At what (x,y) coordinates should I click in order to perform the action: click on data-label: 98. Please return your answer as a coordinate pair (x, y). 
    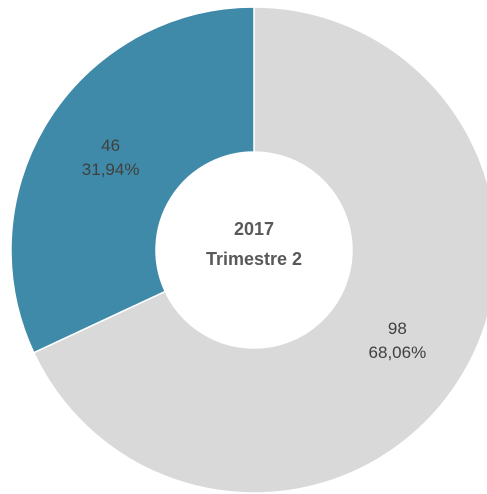
    Looking at the image, I should click on (397, 328).